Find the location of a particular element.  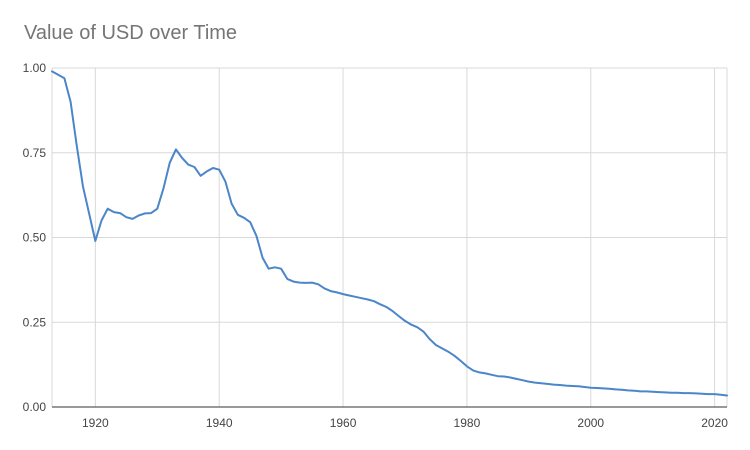

chart-title: Value of USD over Time is located at coordinates (131, 33).